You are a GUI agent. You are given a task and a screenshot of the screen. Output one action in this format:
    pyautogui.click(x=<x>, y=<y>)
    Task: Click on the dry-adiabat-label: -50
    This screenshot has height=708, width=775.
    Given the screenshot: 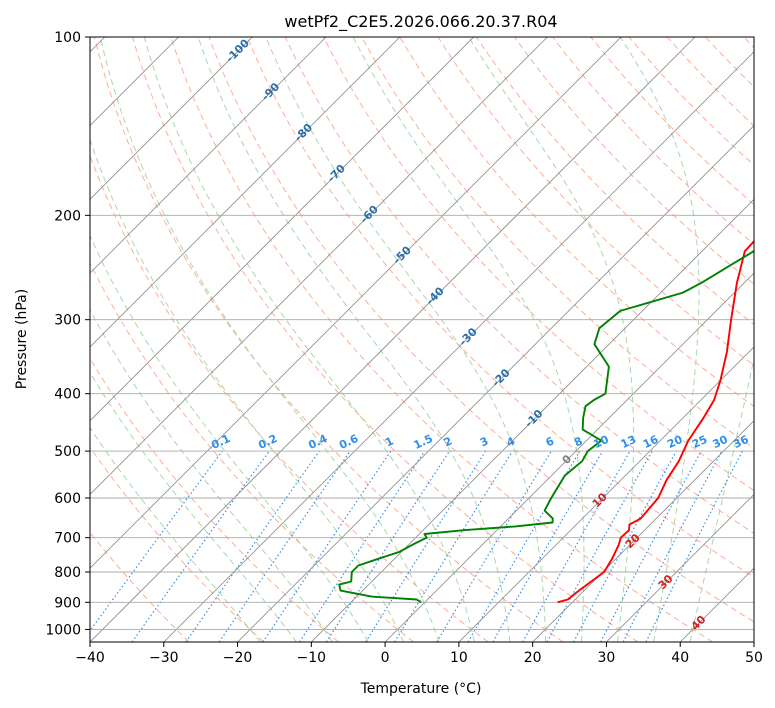 What is the action you would take?
    pyautogui.click(x=402, y=254)
    